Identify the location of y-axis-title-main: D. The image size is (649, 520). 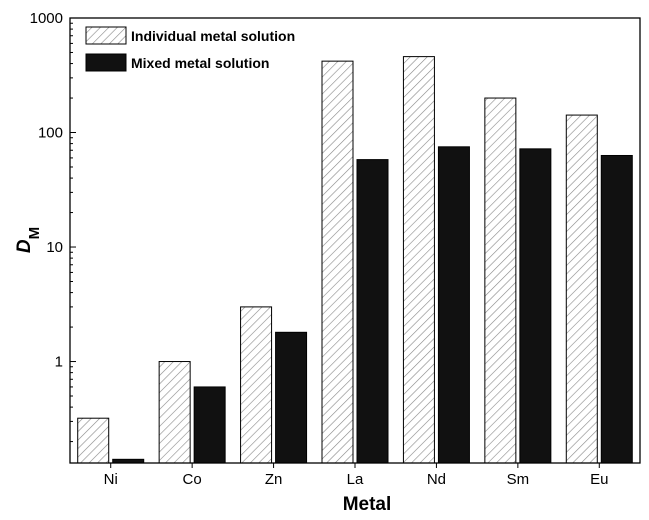
(24, 246).